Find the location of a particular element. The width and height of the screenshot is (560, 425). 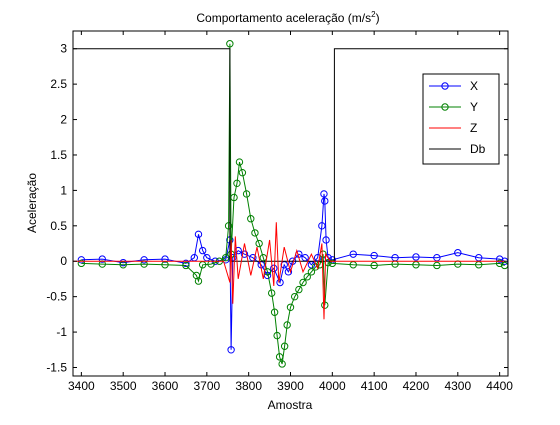

y-axis-label: Aceleração is located at coordinates (32, 203).